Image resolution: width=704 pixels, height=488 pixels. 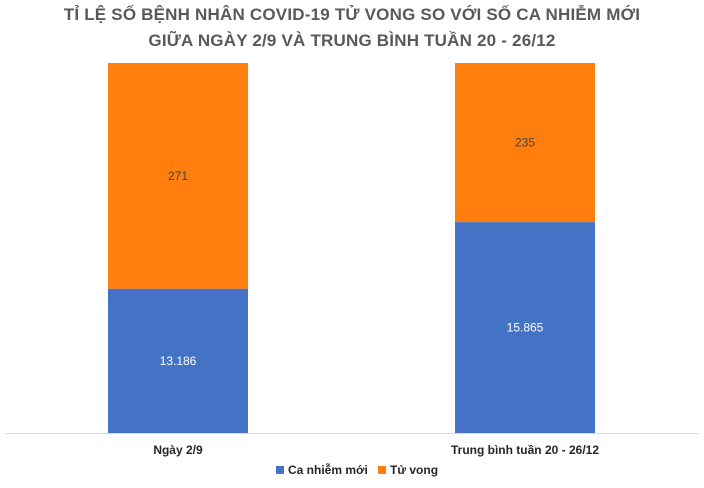 What do you see at coordinates (280, 470) in the screenshot?
I see `legend-swatch-new-cases` at bounding box center [280, 470].